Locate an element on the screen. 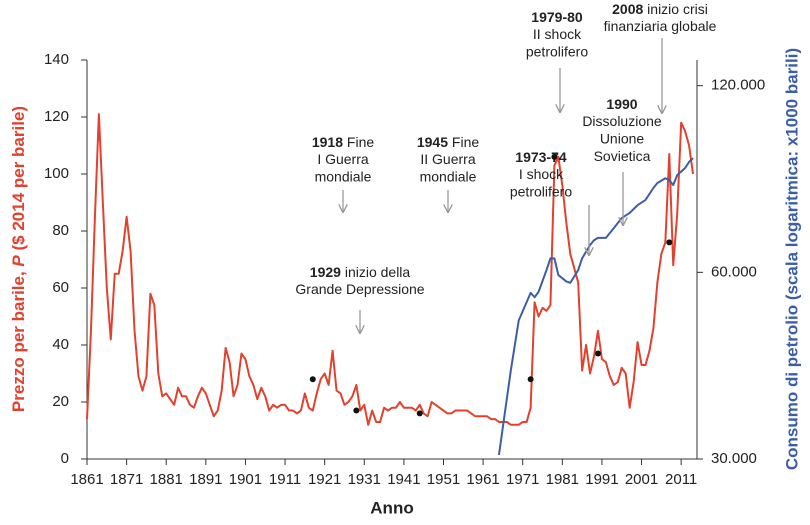  y-tick-label: 0 is located at coordinates (65, 458).